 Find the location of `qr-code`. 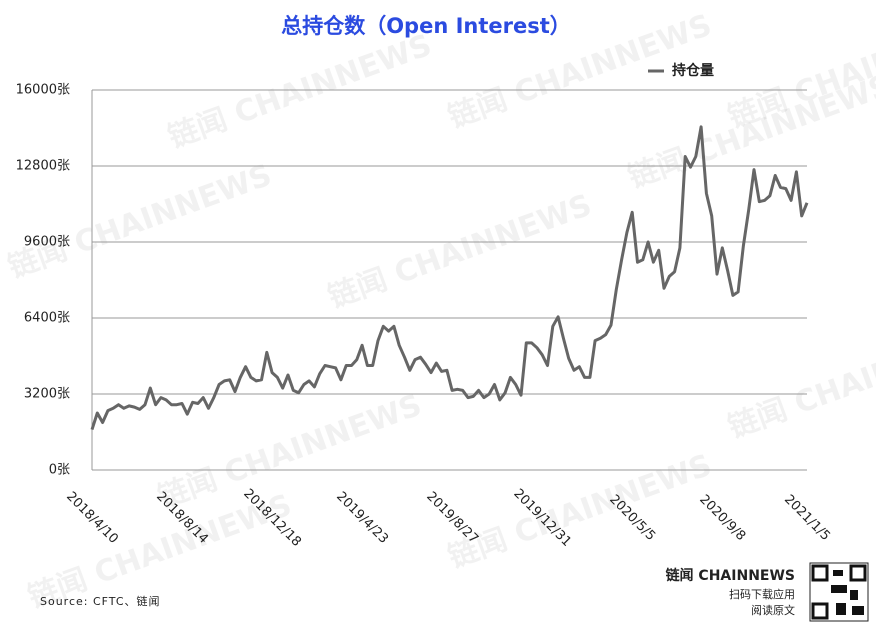

qr-code is located at coordinates (839, 592).